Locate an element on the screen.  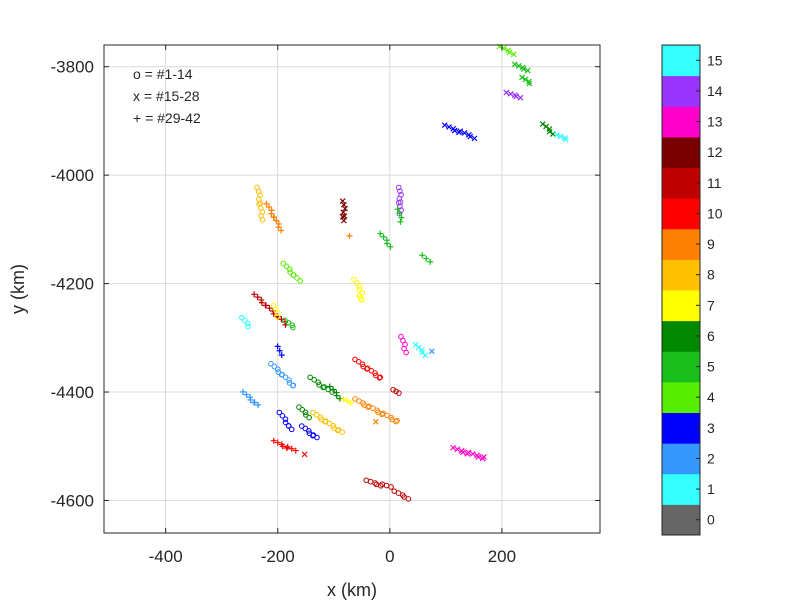
x-tick-label: 0 is located at coordinates (389, 556).